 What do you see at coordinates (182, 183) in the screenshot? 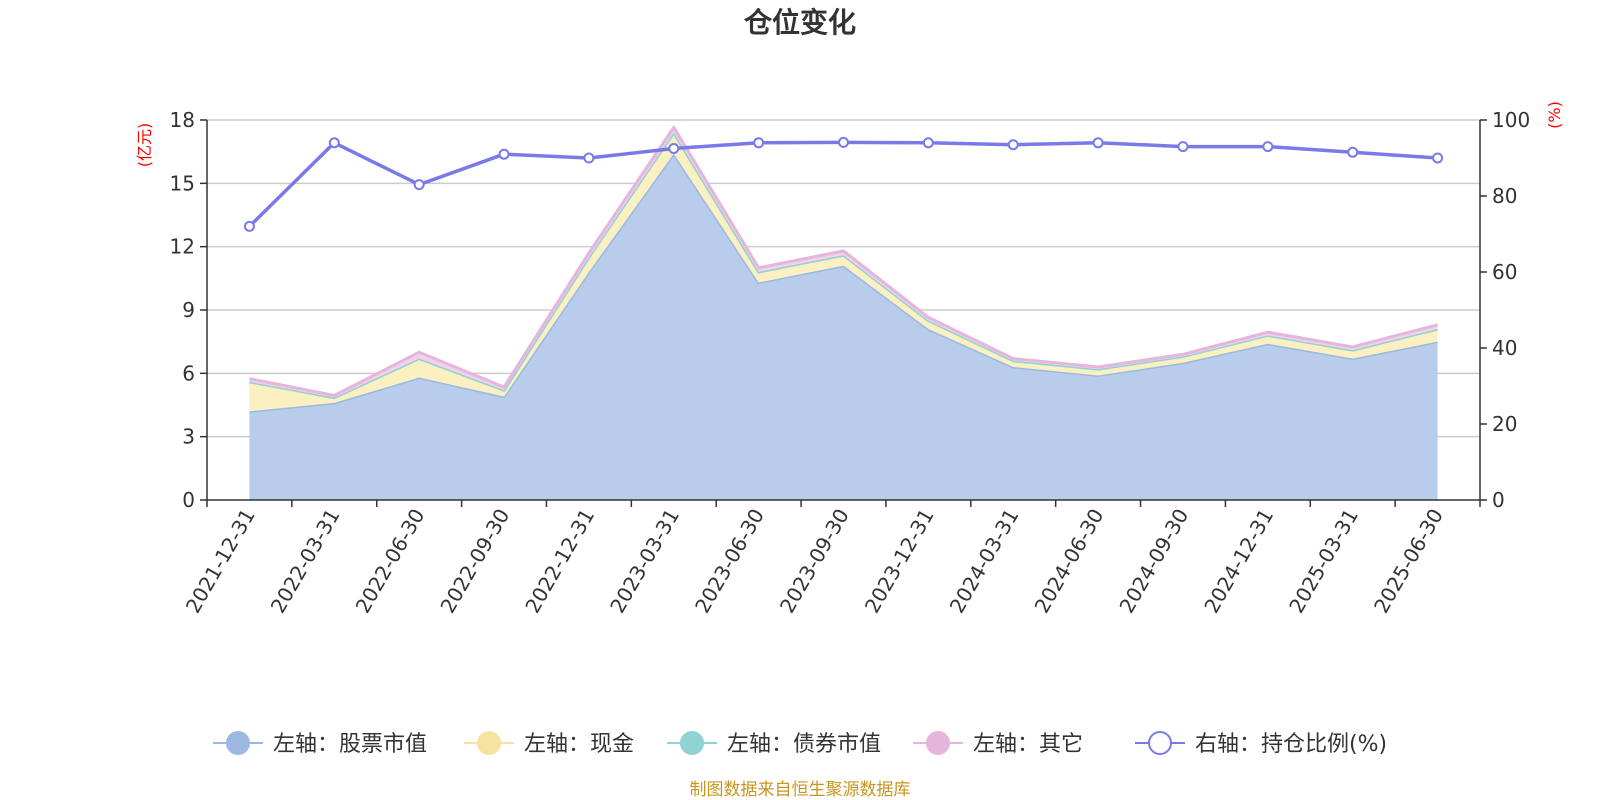
I see `left-tick-label: 15` at bounding box center [182, 183].